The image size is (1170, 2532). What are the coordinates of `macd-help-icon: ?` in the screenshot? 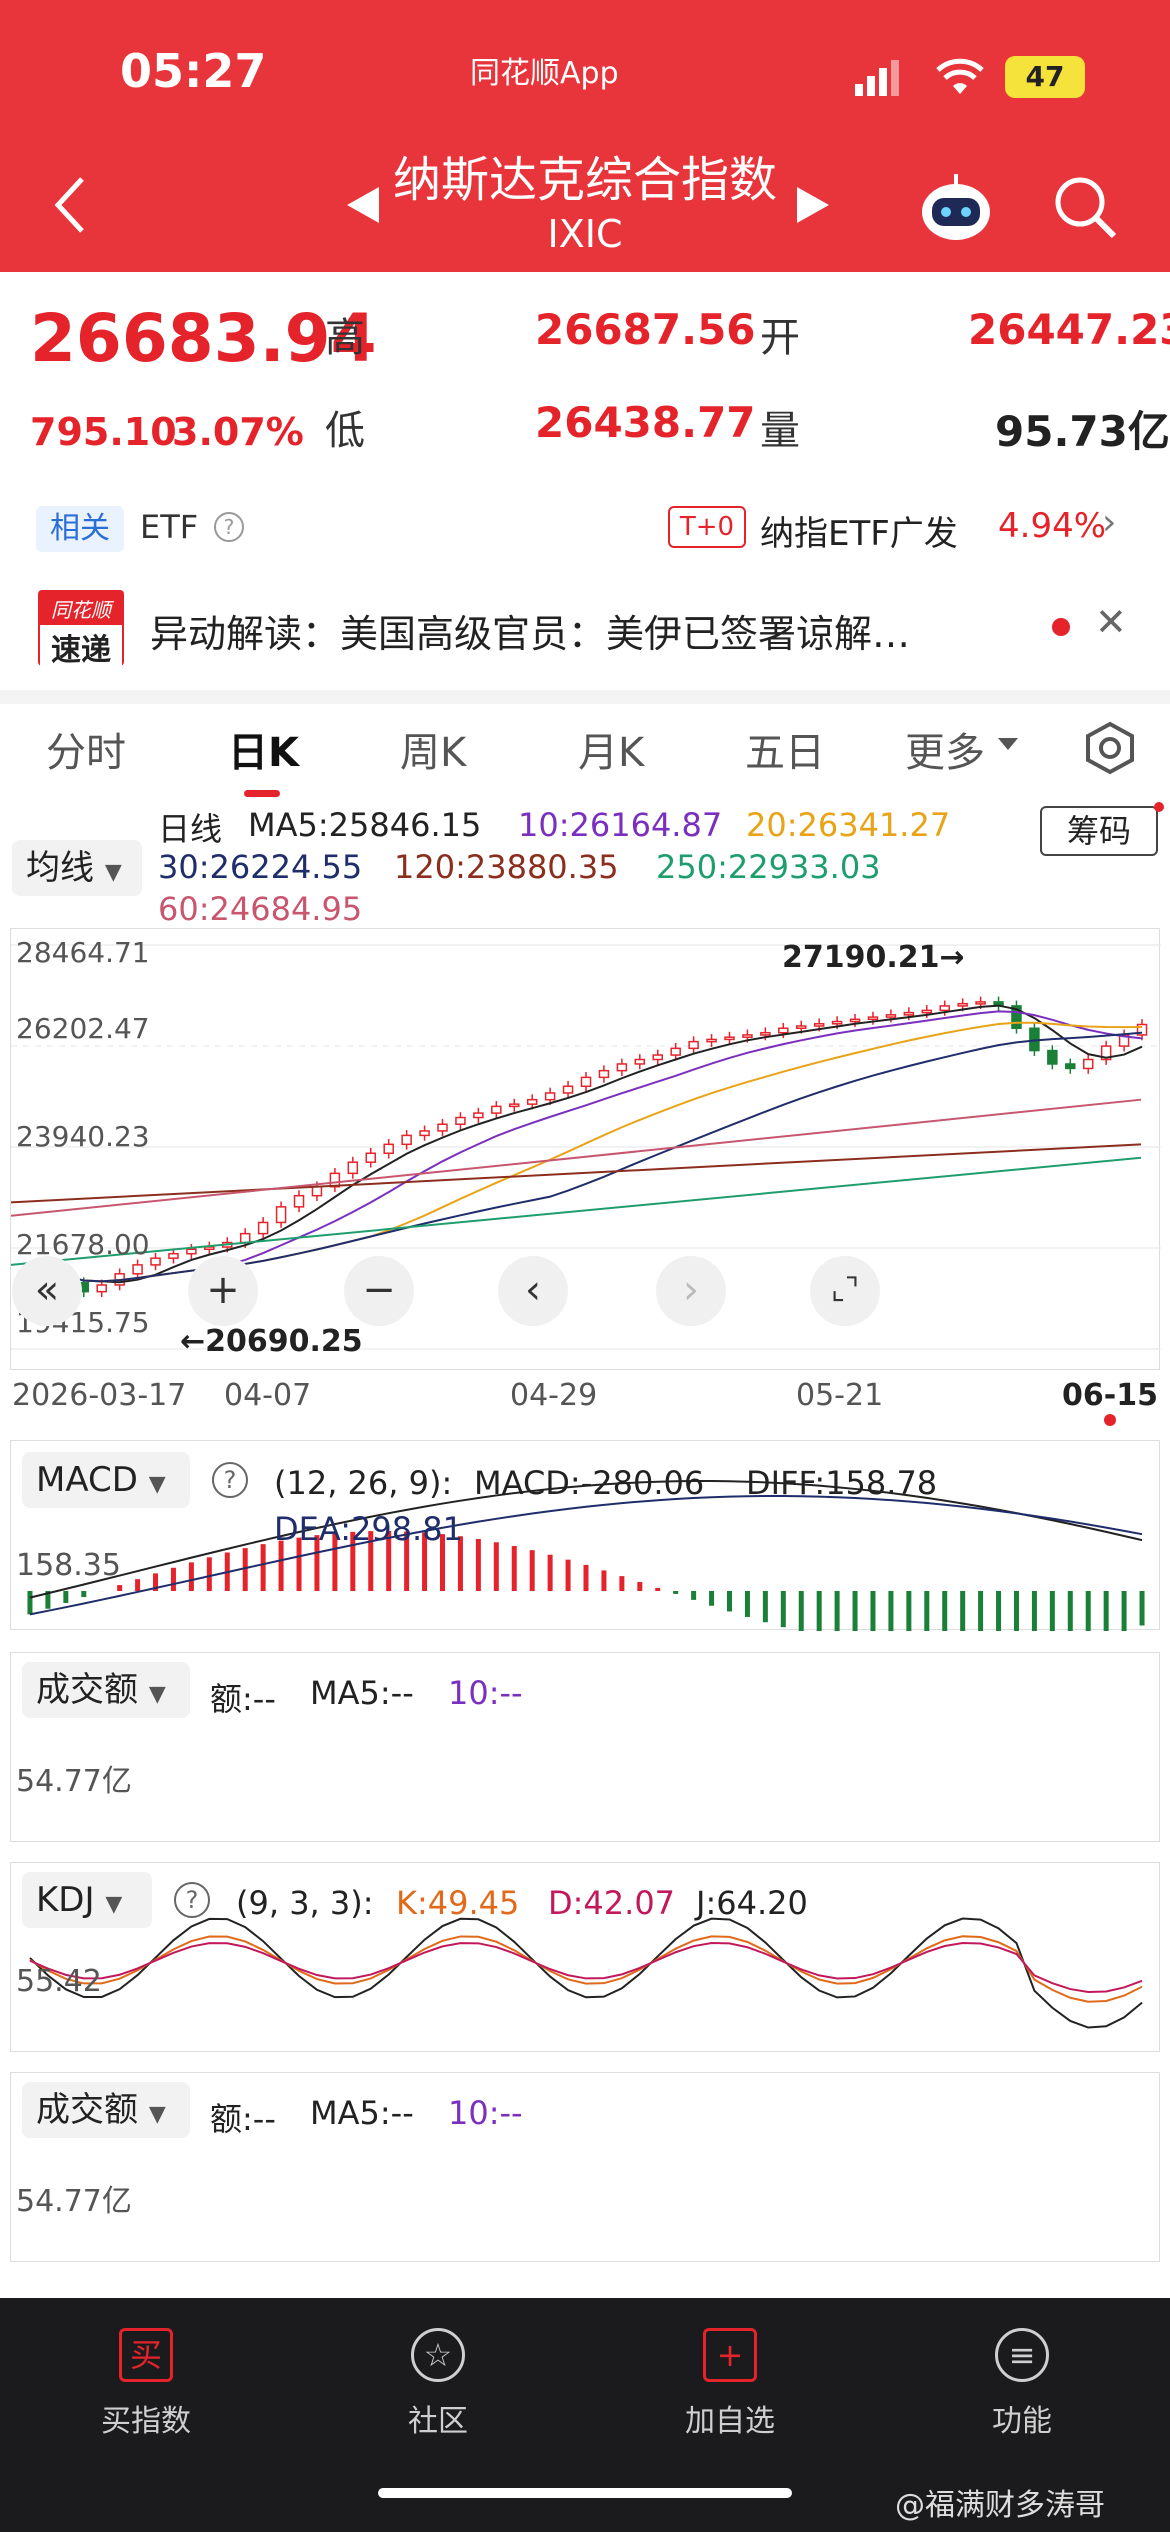 It's located at (230, 1480).